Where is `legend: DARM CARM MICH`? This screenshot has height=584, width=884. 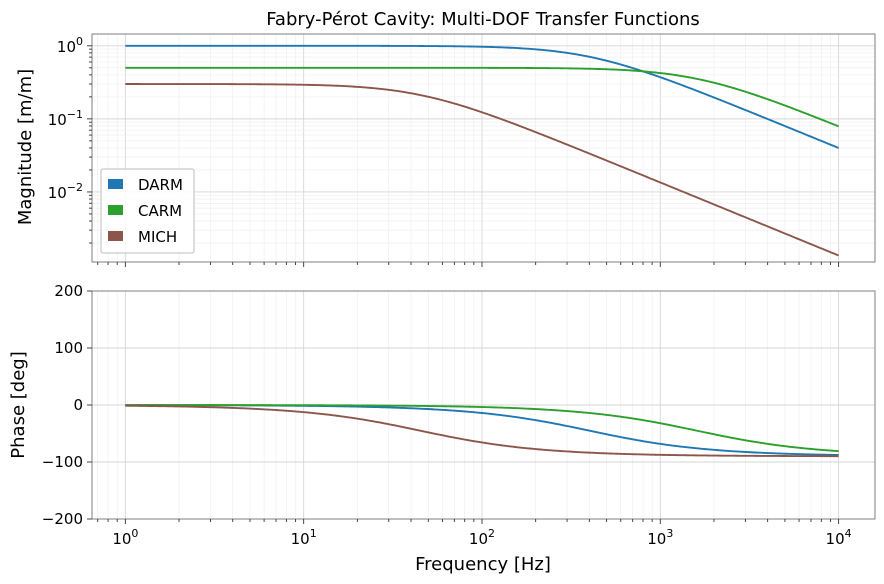 legend: DARM CARM MICH is located at coordinates (147, 211).